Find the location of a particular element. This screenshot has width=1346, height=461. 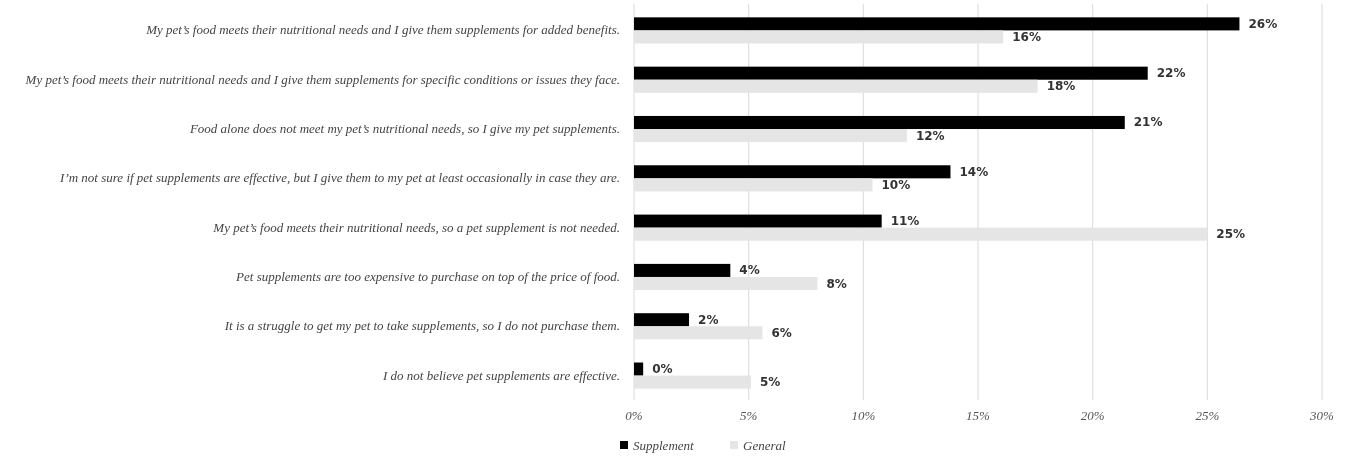

y-tick-label: My pet’s food meets their nutritional needs and I give them supplements for specific conditions or issues they face. is located at coordinates (322, 79).